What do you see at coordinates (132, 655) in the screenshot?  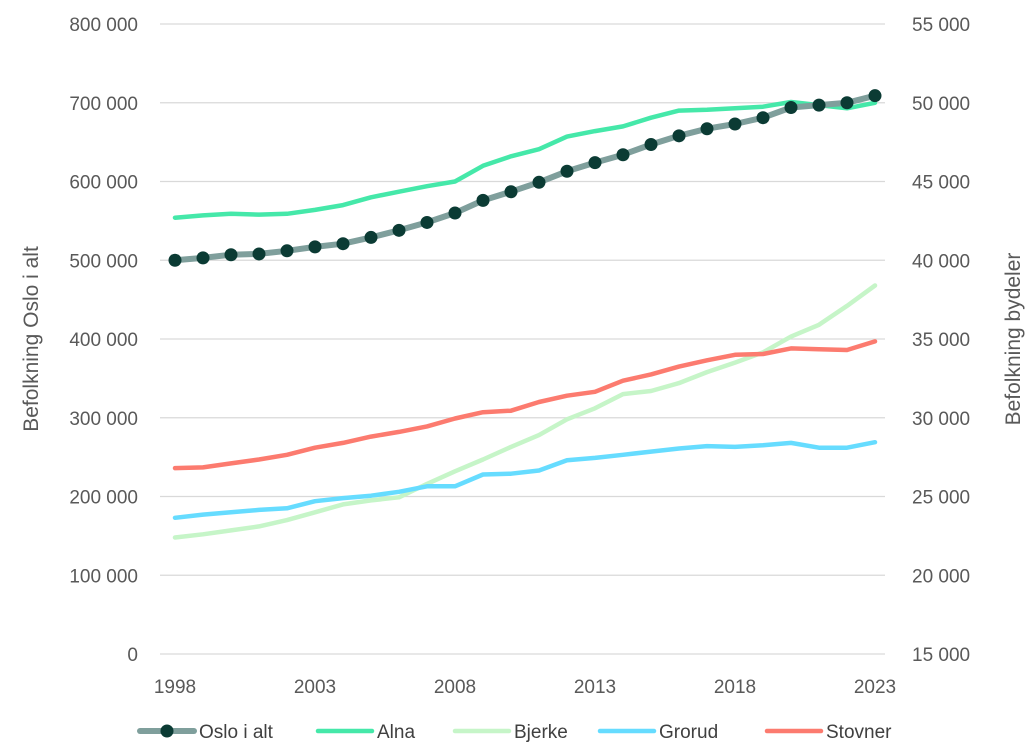 I see `left-tick-label: 0` at bounding box center [132, 655].